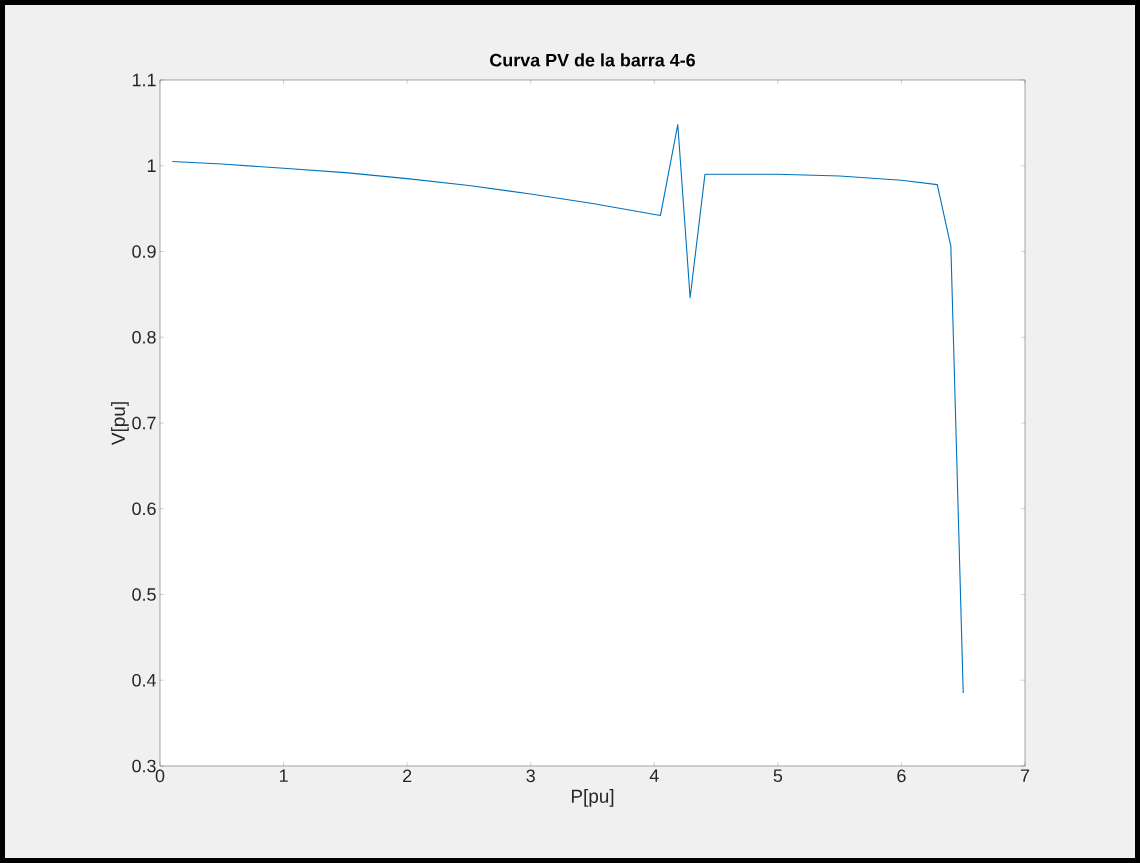 The height and width of the screenshot is (863, 1140). What do you see at coordinates (1025, 775) in the screenshot?
I see `x-tick-label: 7` at bounding box center [1025, 775].